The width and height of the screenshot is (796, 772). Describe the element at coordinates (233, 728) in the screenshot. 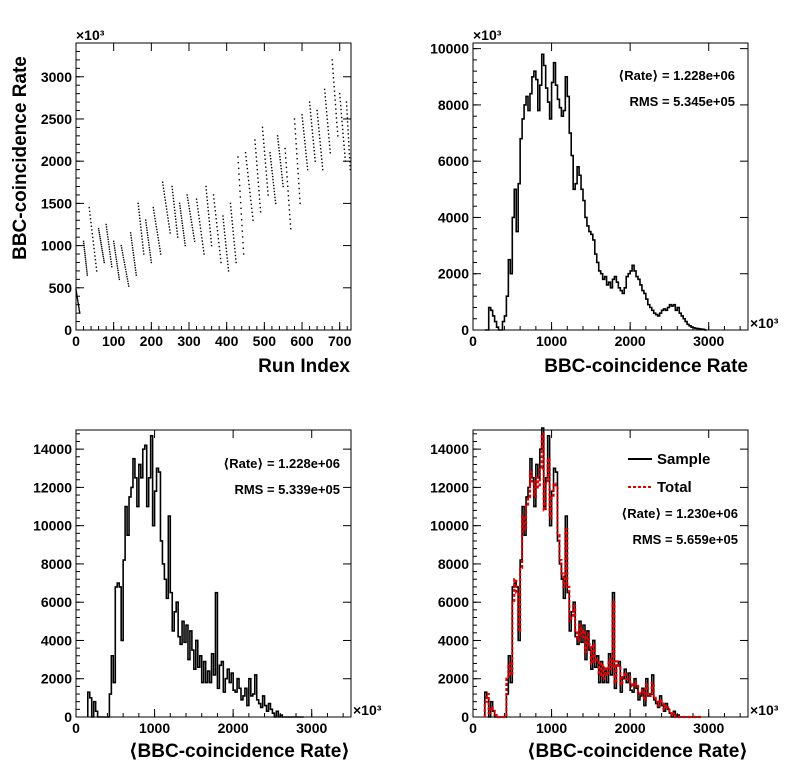

I see `x-tick-label: 2000` at that location.